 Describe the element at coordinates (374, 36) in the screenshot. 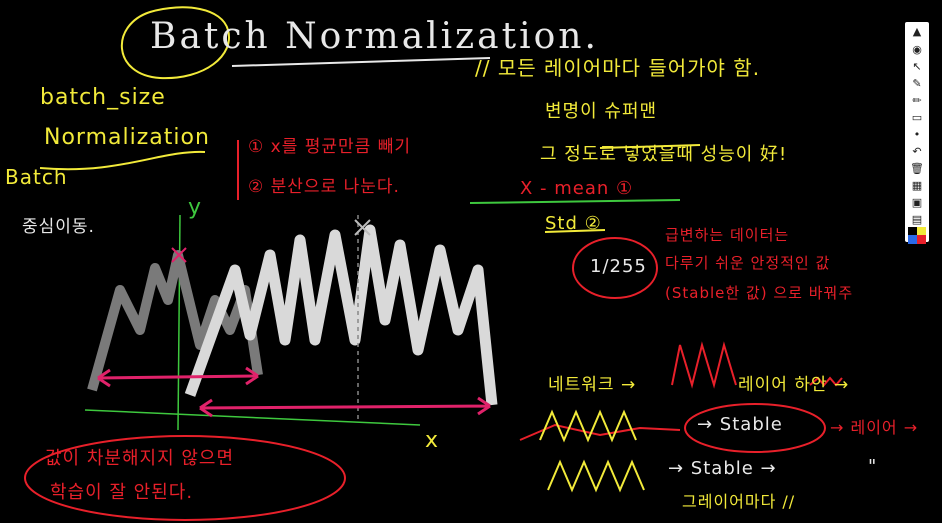

I see `page-title: Batch Normalization.` at that location.